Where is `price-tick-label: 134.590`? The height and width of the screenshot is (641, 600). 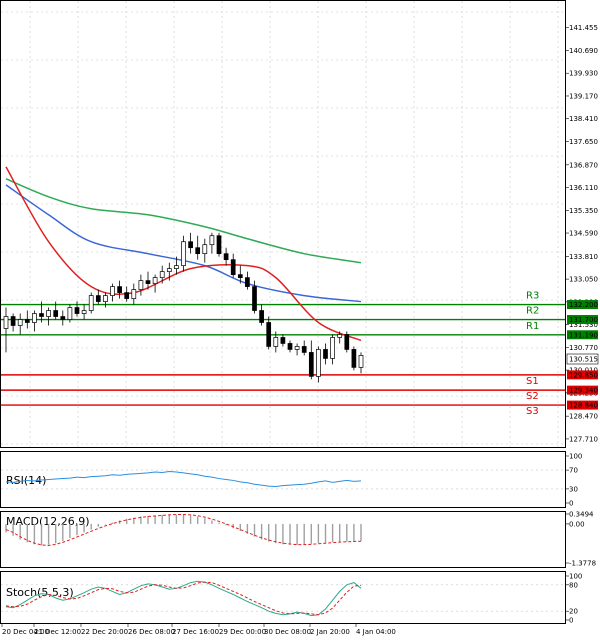 price-tick-label: 134.590 is located at coordinates (583, 234).